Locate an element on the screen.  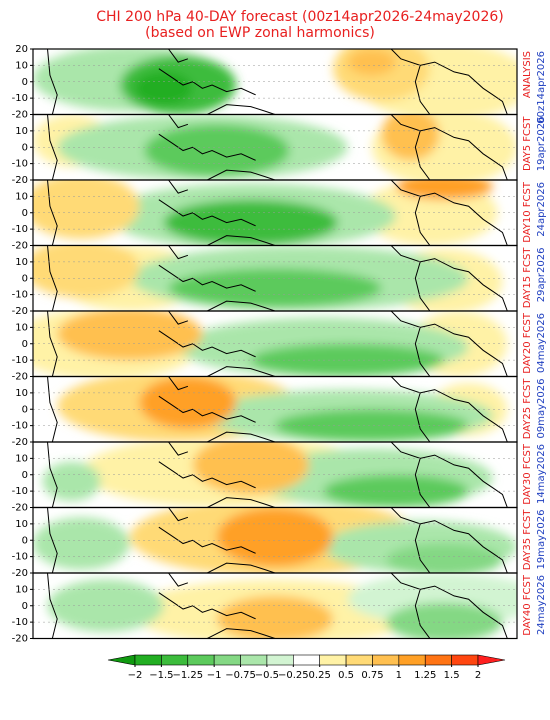
colorbar-extend-low is located at coordinates (121, 660).